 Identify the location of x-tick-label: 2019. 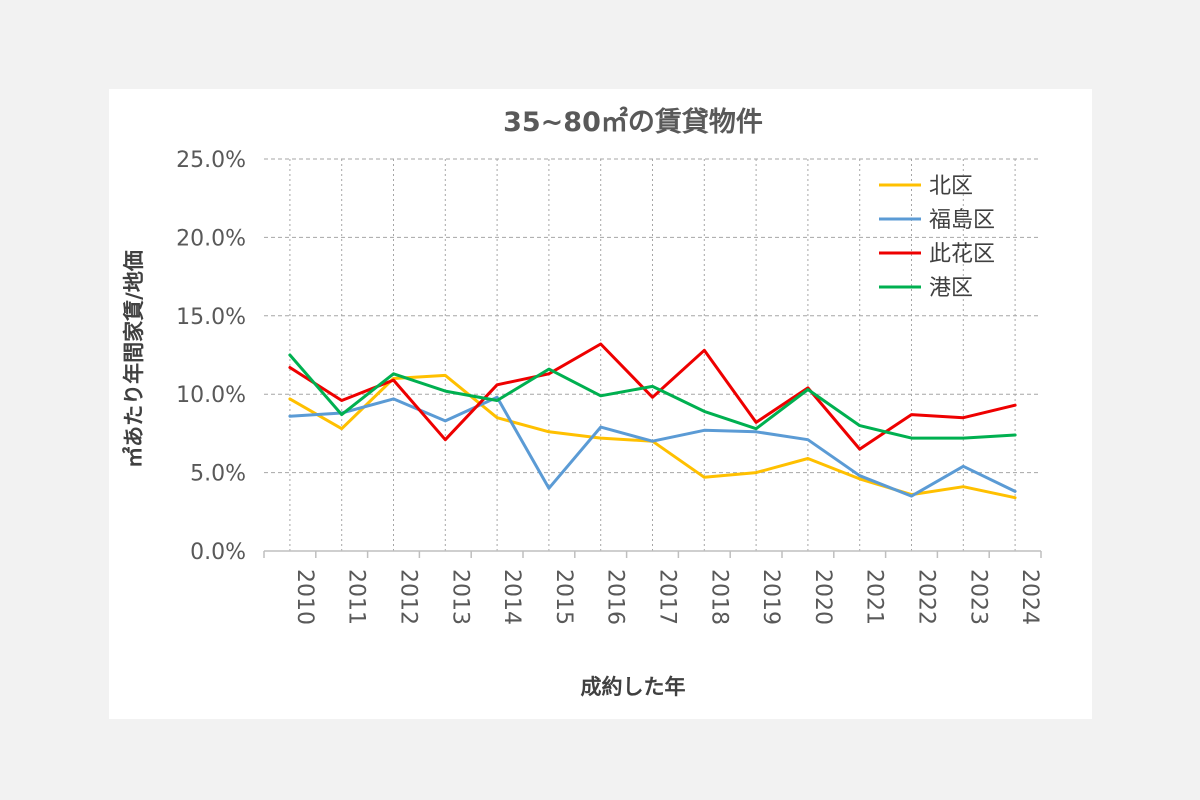
(770, 597).